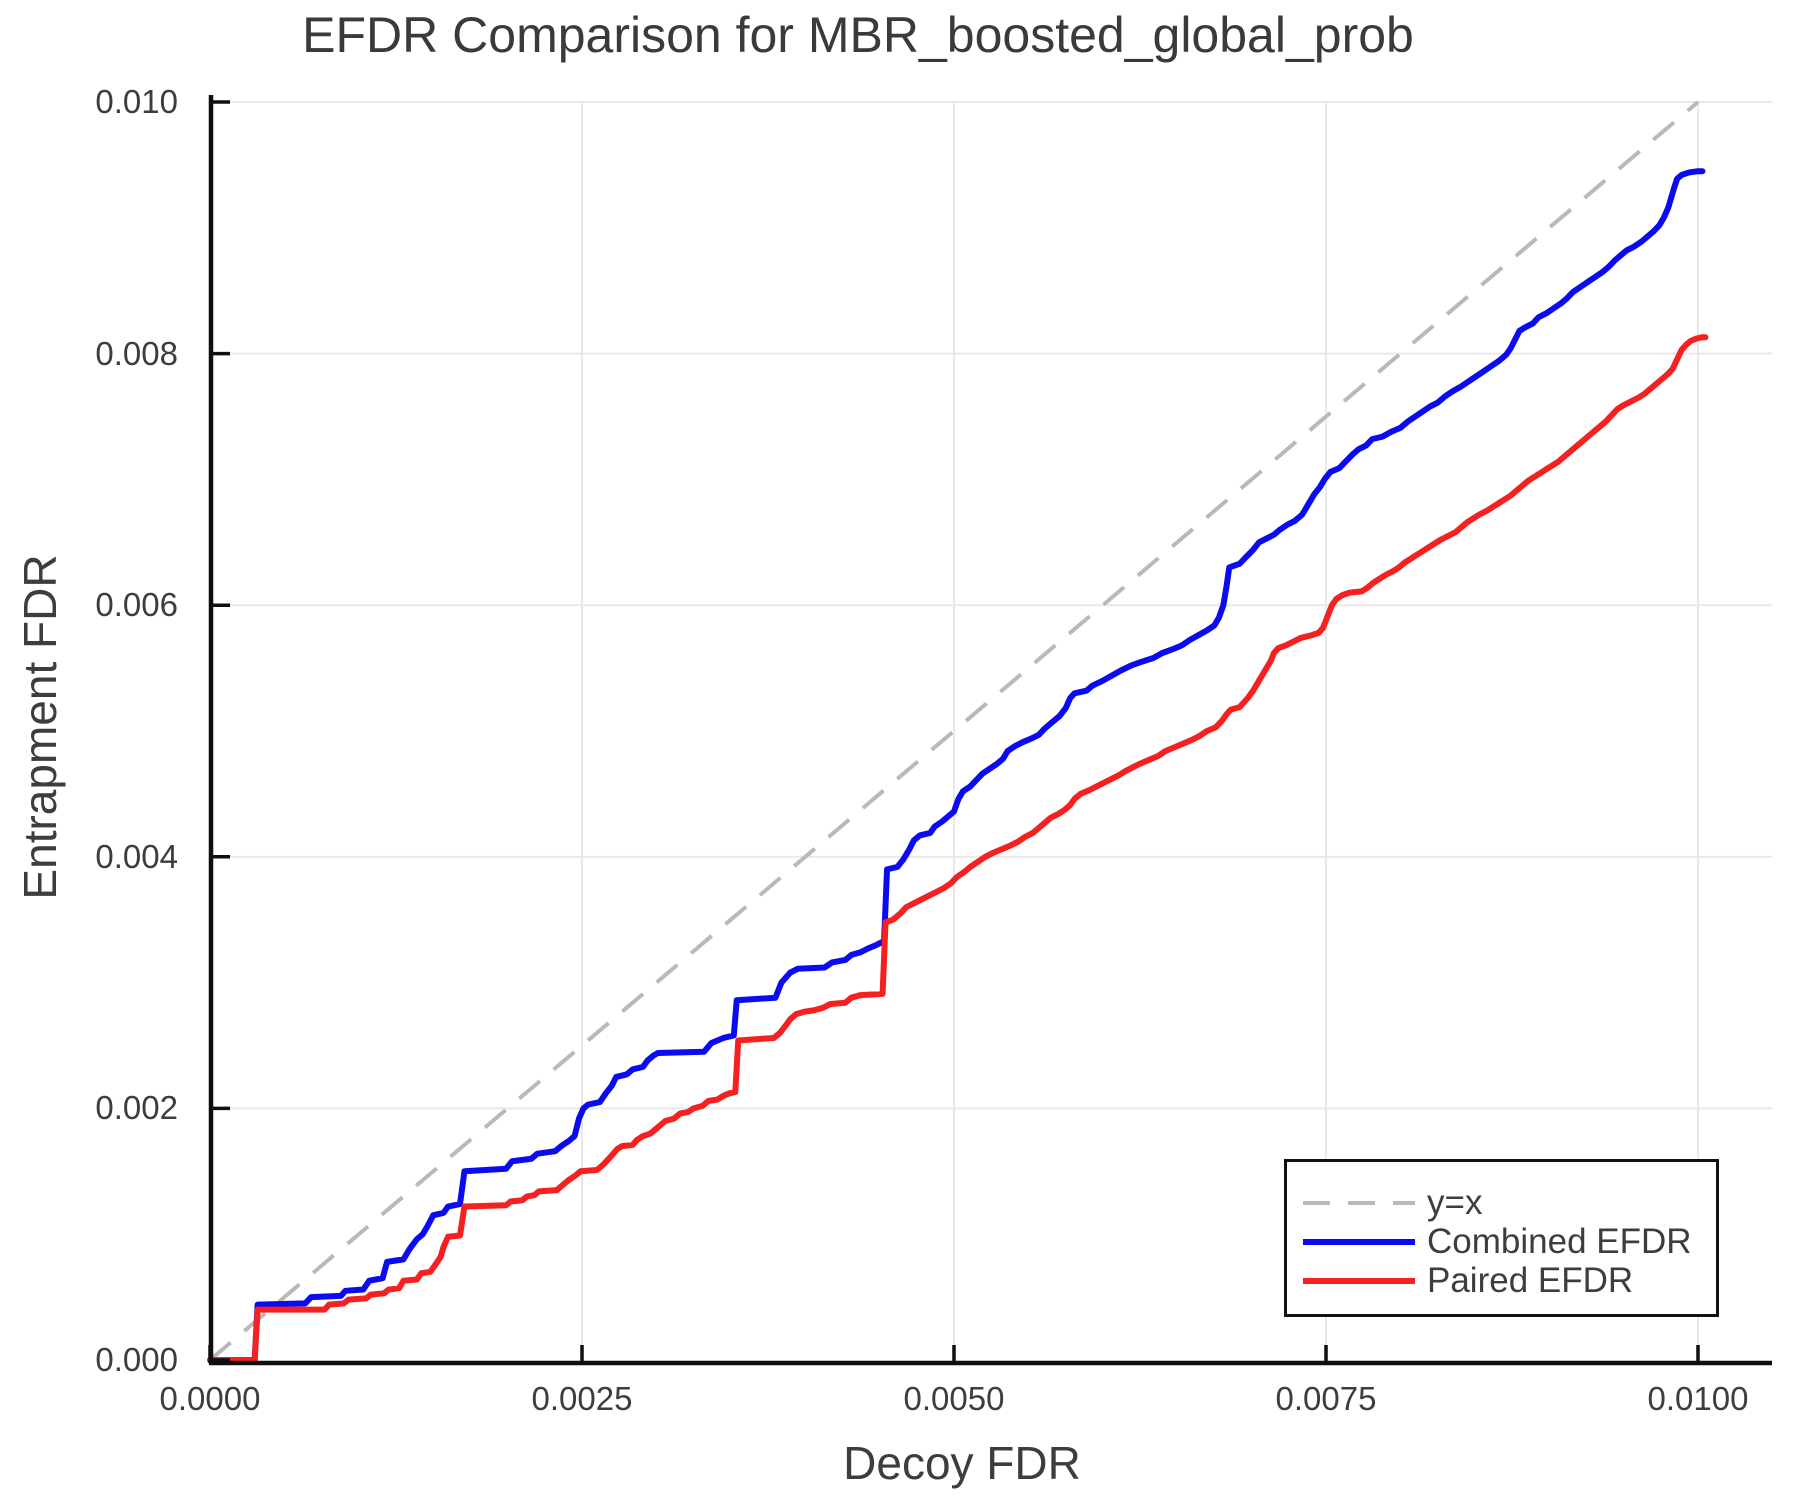 The image size is (1800, 1500). I want to click on legend-item-paired: Paired EFDR, so click(1501, 1281).